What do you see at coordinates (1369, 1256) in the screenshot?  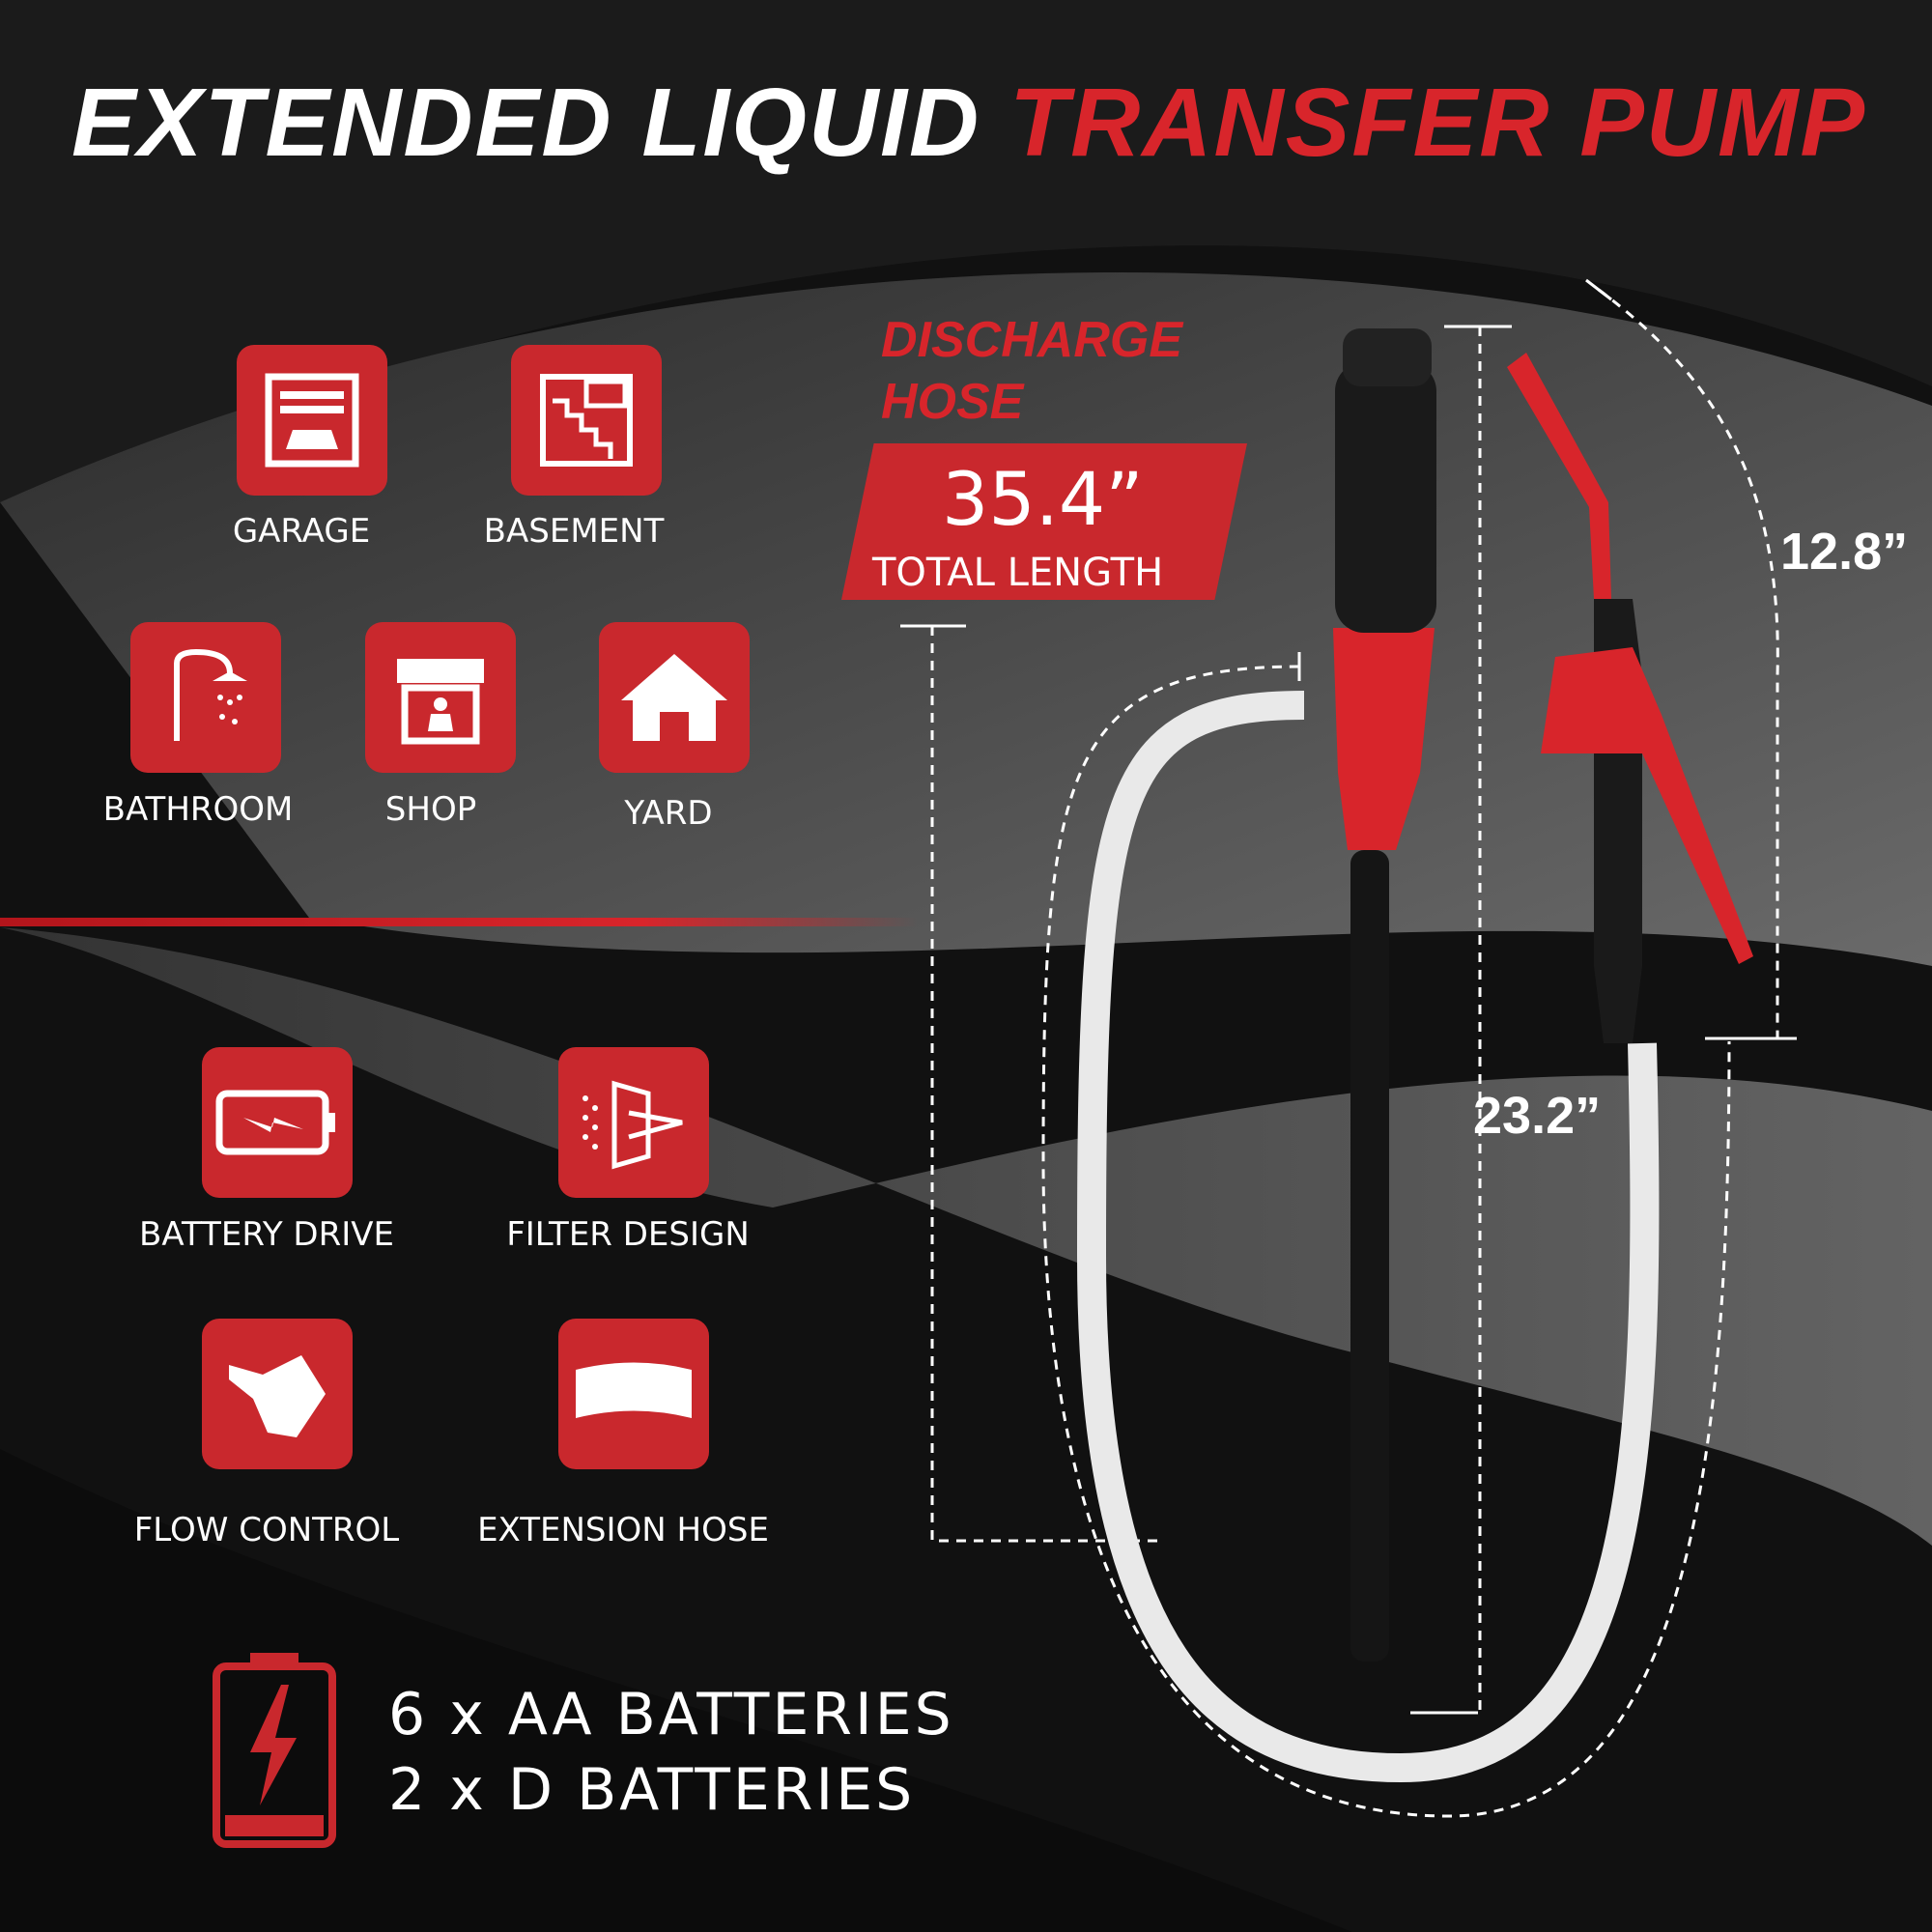 I see `pump-tube` at bounding box center [1369, 1256].